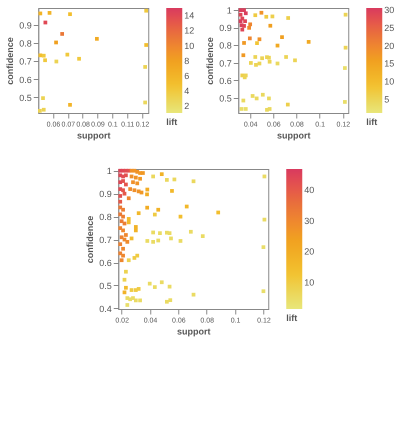 This screenshot has width=414, height=438. Describe the element at coordinates (105, 309) in the screenshot. I see `y-tick-label: 0.4` at that location.